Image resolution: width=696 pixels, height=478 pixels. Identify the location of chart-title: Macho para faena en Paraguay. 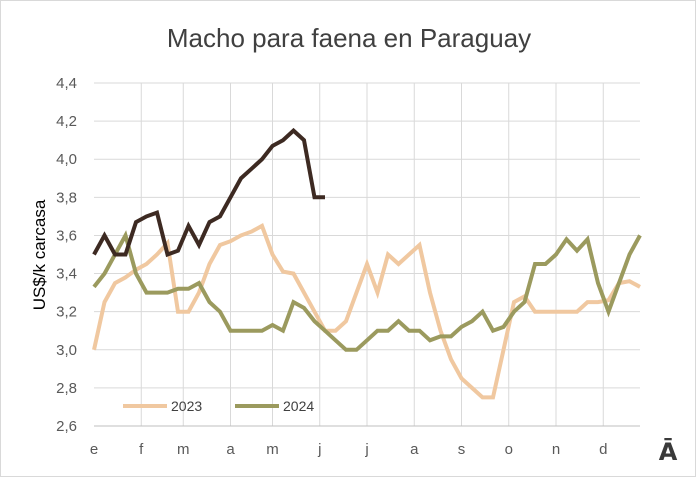
(349, 38).